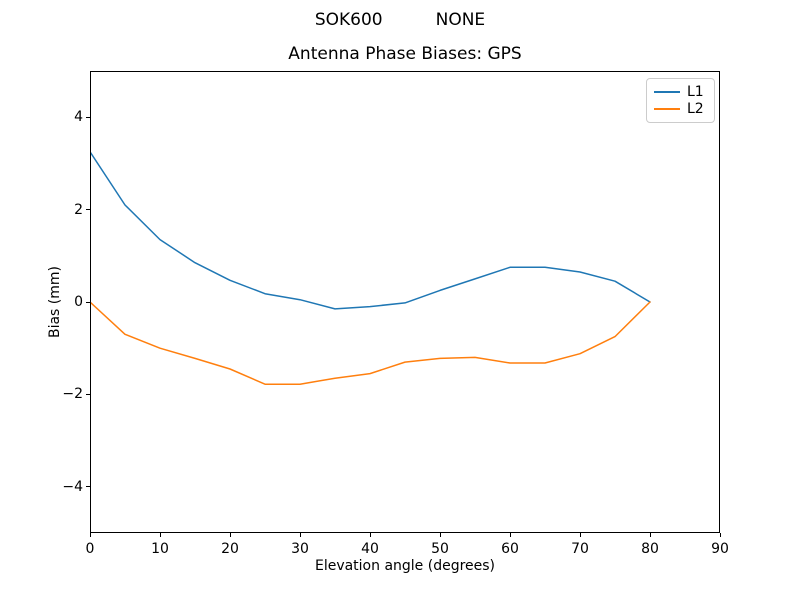  I want to click on legend-entry-l2: L2, so click(680, 109).